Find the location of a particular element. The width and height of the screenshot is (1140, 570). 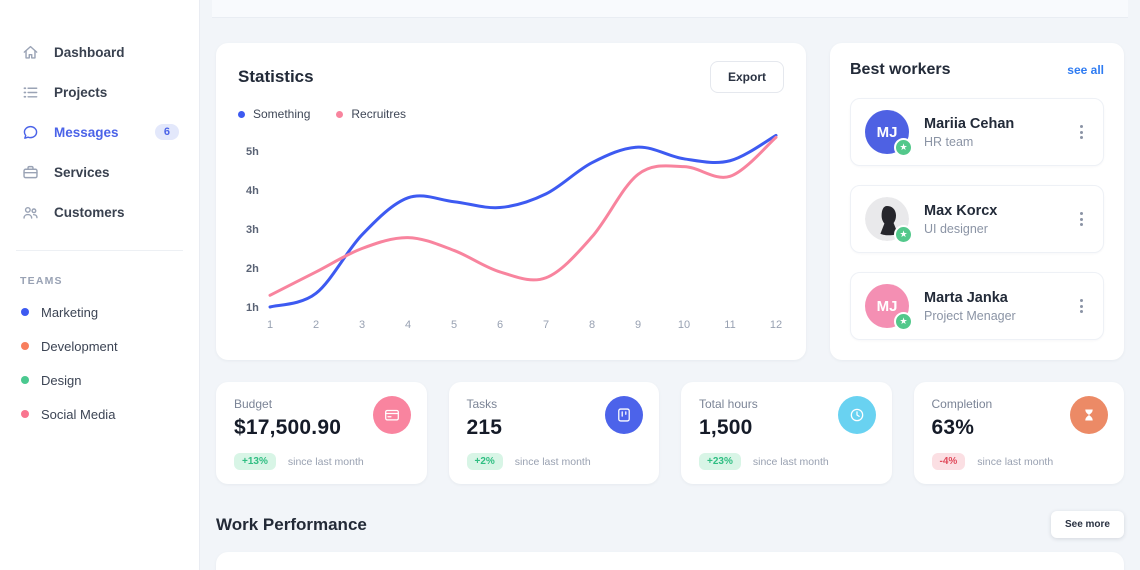

chart-tick-label: 1h is located at coordinates (252, 308).